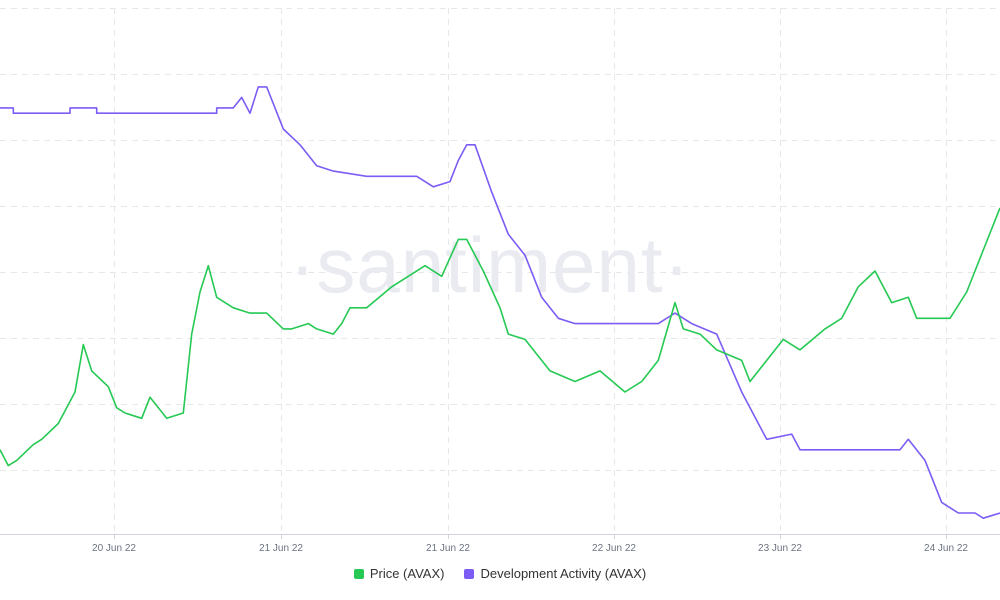 The width and height of the screenshot is (1000, 600). Describe the element at coordinates (946, 548) in the screenshot. I see `x-tick-label: 24 Jun 22` at that location.